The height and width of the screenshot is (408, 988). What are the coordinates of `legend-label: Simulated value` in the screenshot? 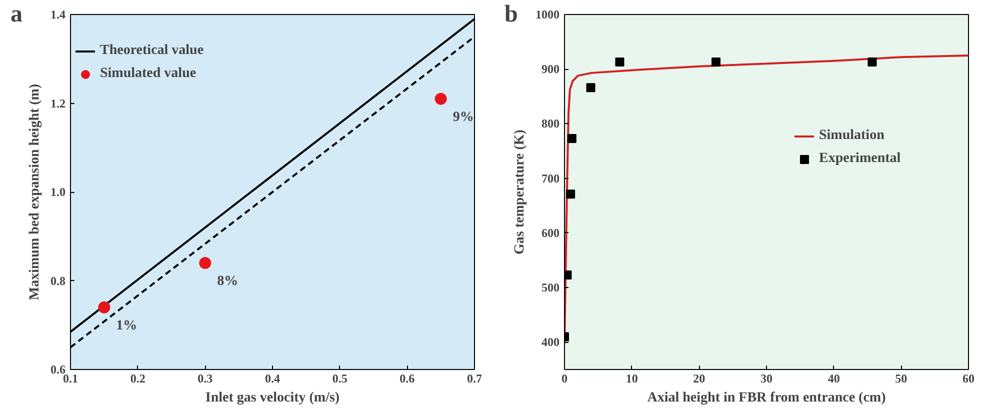 It's located at (148, 74).